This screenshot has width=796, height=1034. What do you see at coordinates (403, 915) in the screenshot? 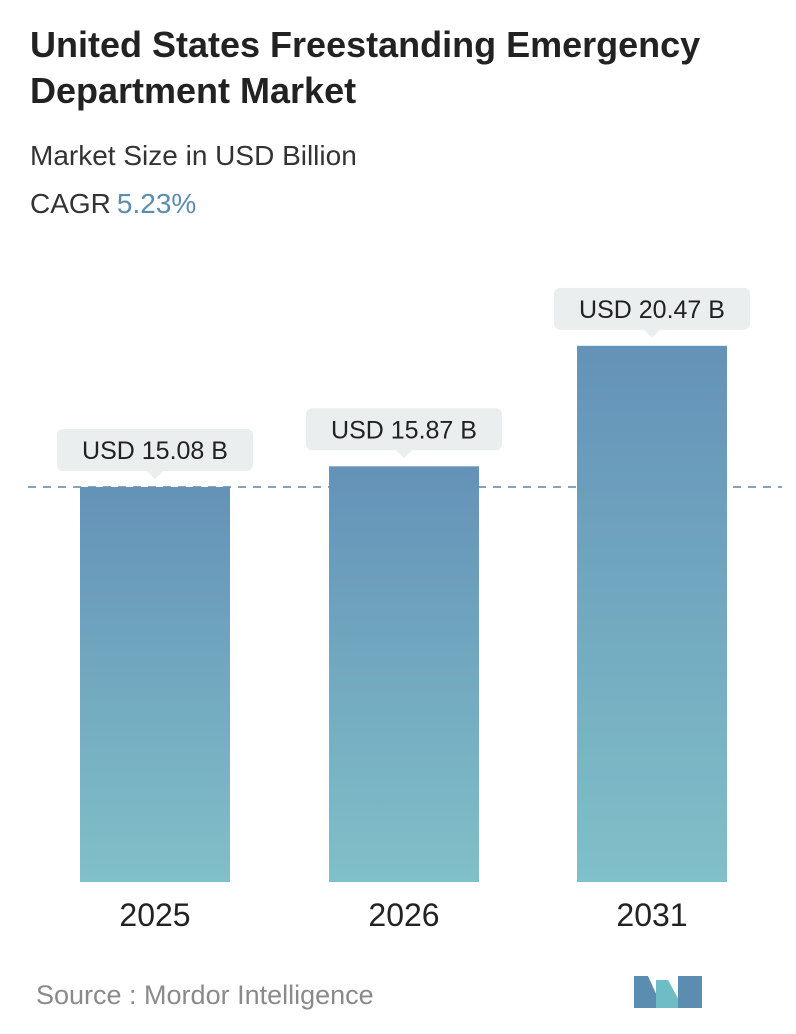
I see `x-tick-label-2026: 2026` at bounding box center [403, 915].